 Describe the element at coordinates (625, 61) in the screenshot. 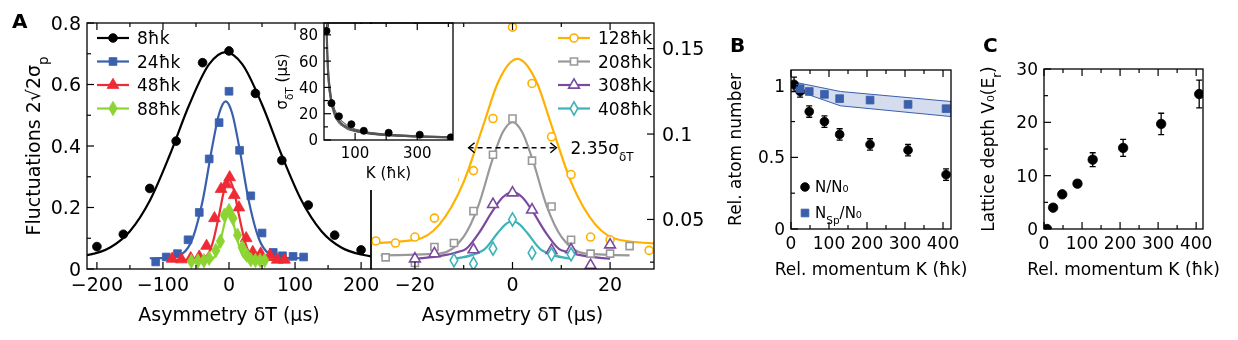

I see `legend-label: 208ħk` at that location.